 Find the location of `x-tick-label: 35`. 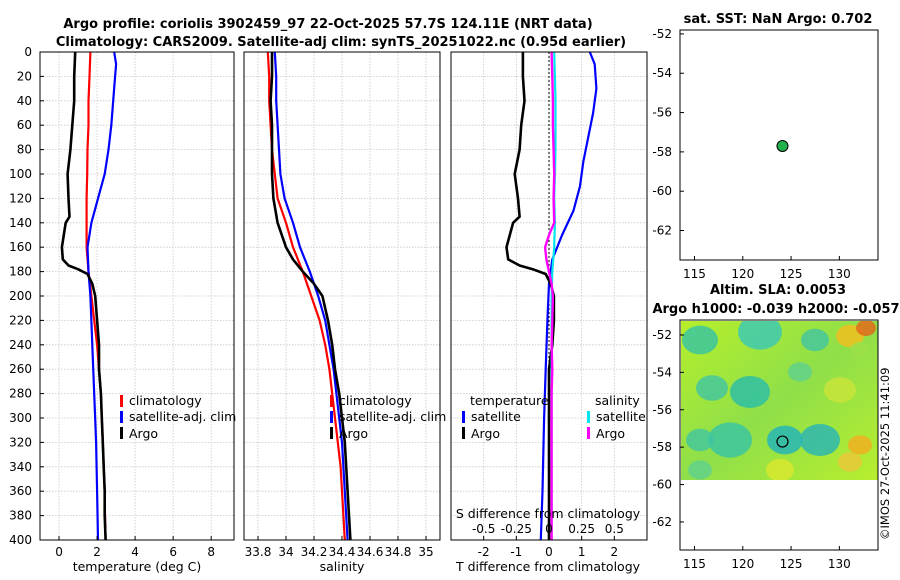

x-tick-label: 35 is located at coordinates (425, 552).